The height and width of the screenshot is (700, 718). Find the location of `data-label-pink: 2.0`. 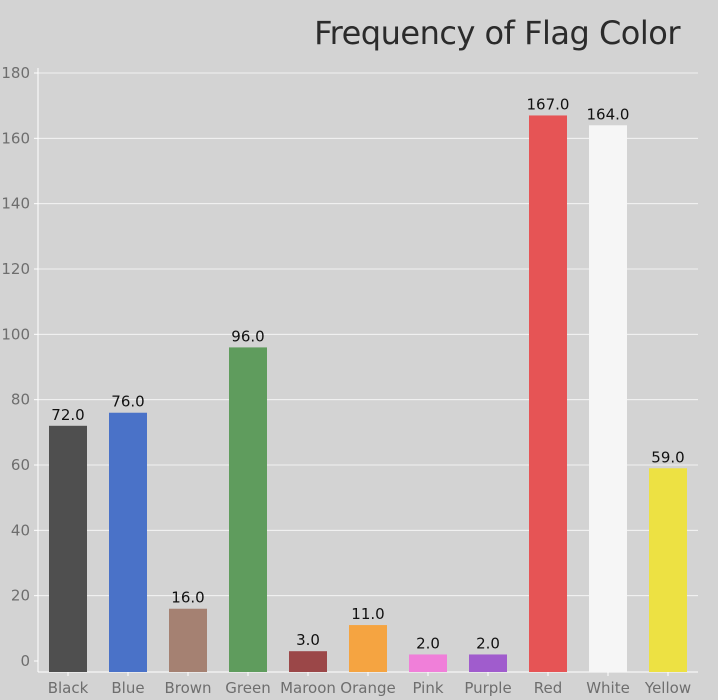

data-label-pink: 2.0 is located at coordinates (428, 643).